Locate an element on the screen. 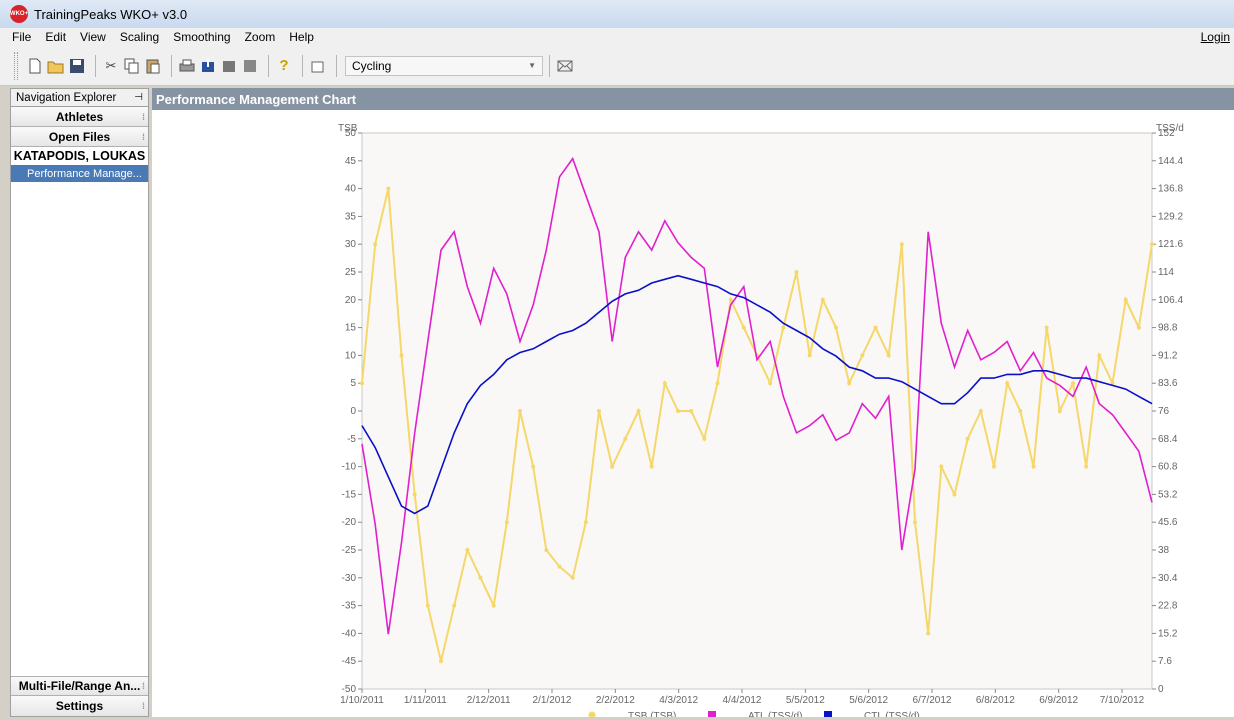  y-left-tick-label: 50 is located at coordinates (351, 133).